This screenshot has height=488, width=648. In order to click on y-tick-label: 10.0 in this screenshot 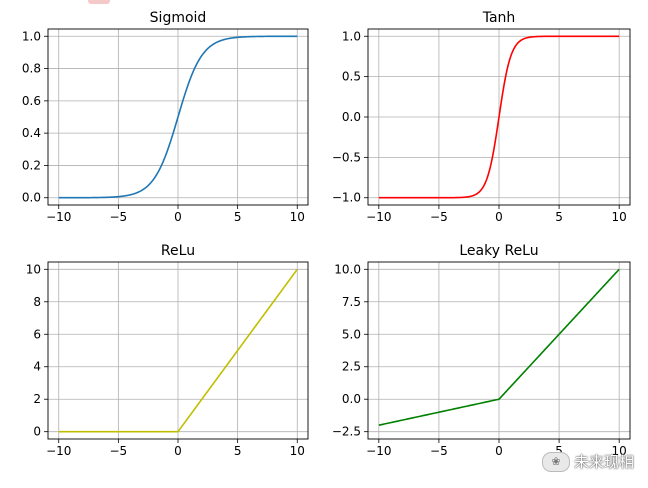, I will do `click(347, 269)`.